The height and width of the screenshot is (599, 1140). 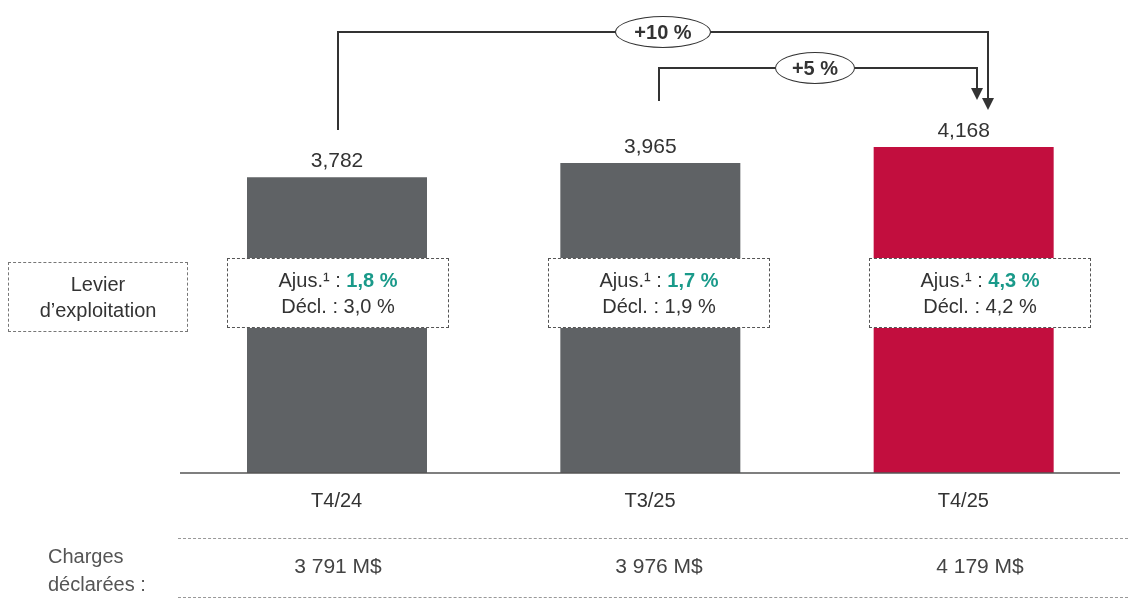 What do you see at coordinates (963, 129) in the screenshot?
I see `data-label: 4,168` at bounding box center [963, 129].